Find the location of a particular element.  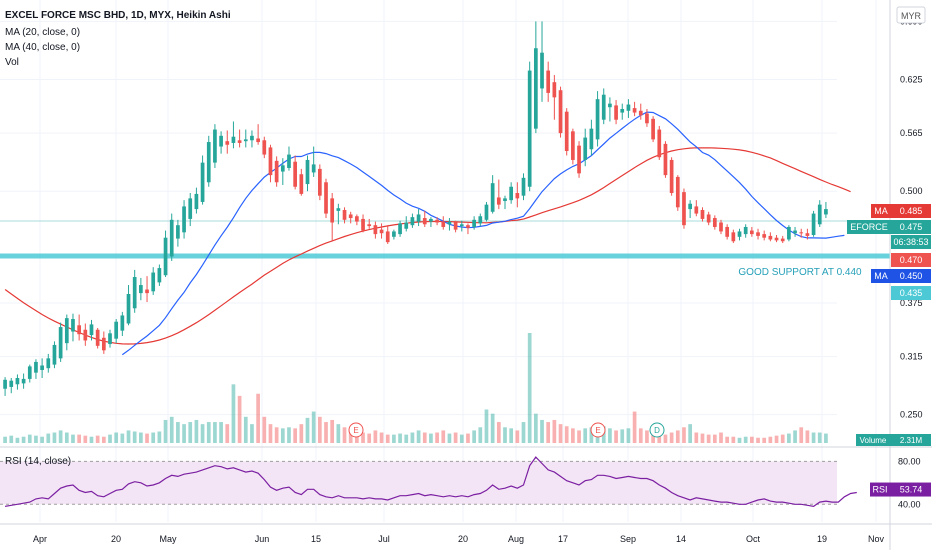

time-tick-label: May is located at coordinates (168, 539).